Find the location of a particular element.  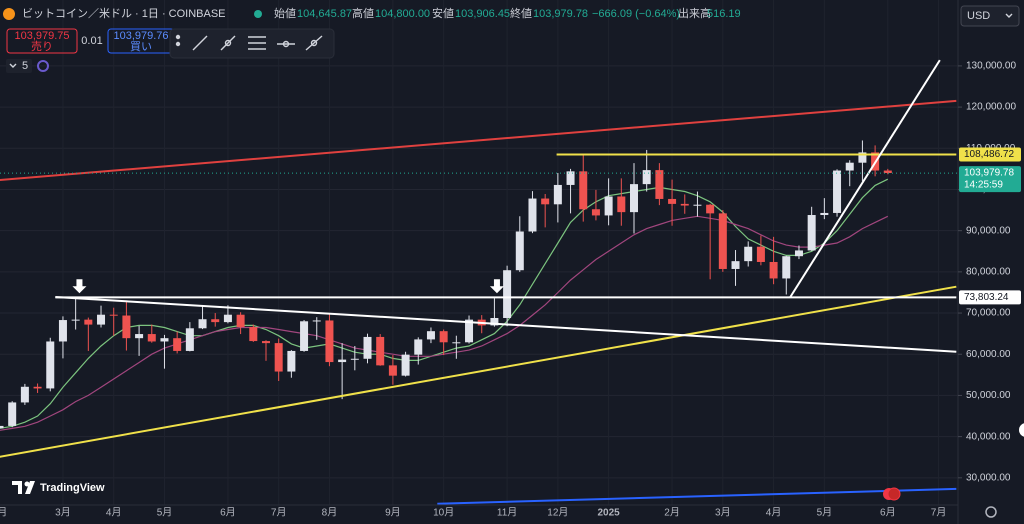

volume-value: 516.19 is located at coordinates (724, 14).